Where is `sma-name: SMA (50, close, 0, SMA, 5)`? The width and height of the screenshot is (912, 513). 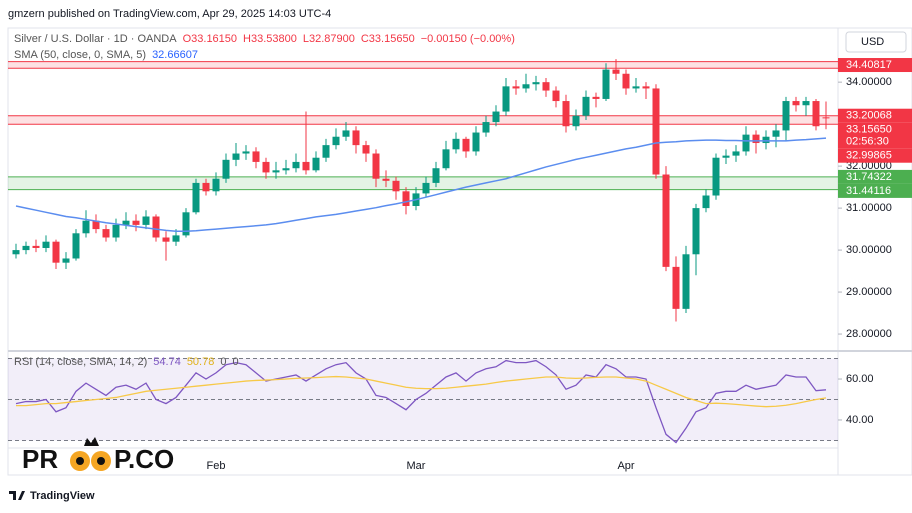 sma-name: SMA (50, close, 0, SMA, 5) is located at coordinates (80, 55).